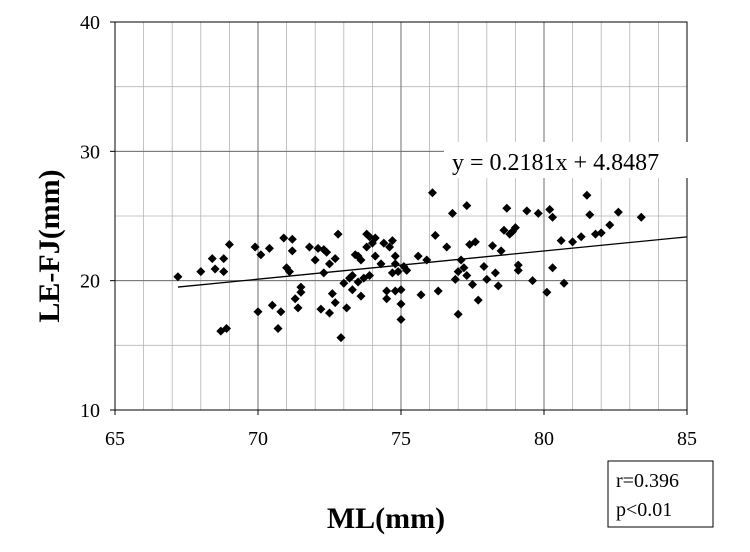 The width and height of the screenshot is (750, 552). Describe the element at coordinates (49, 245) in the screenshot. I see `y-axis-title: LE-FJ(mm)` at that location.